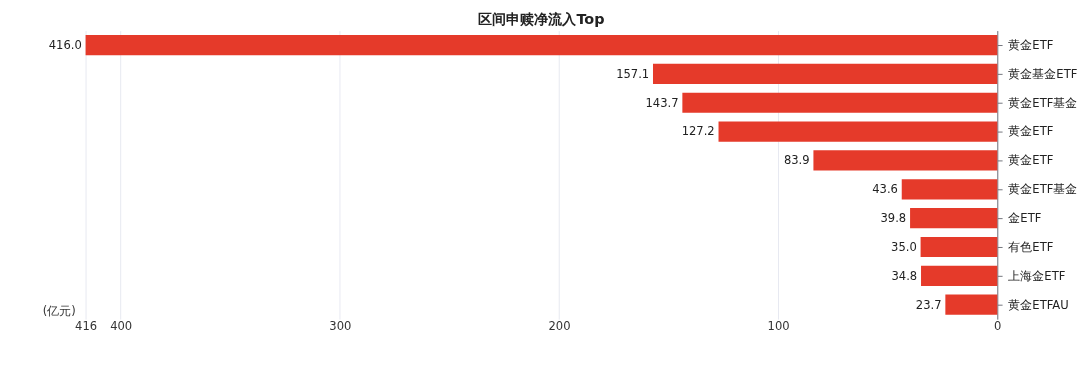 The height and width of the screenshot is (374, 1080). What do you see at coordinates (340, 326) in the screenshot?
I see `x-tick-label: 300` at bounding box center [340, 326].